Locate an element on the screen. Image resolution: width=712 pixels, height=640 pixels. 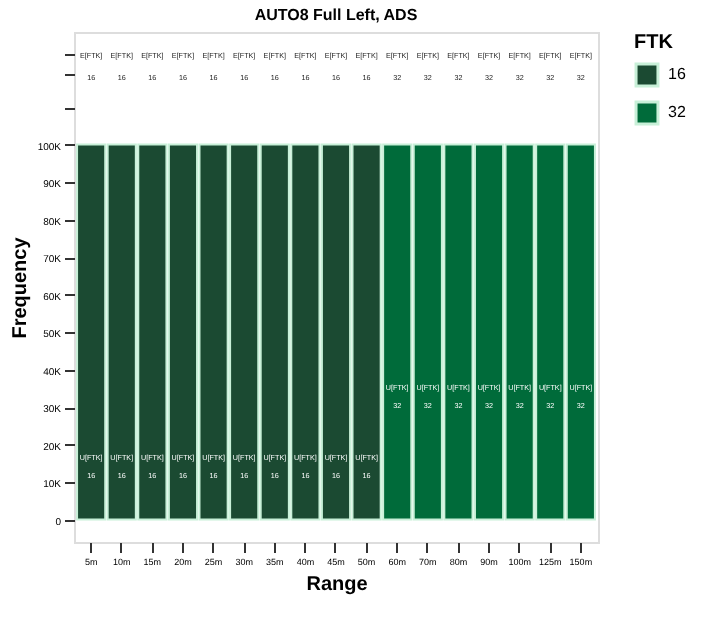
chart-title: AUTO8 Full Left, ADS is located at coordinates (336, 15).